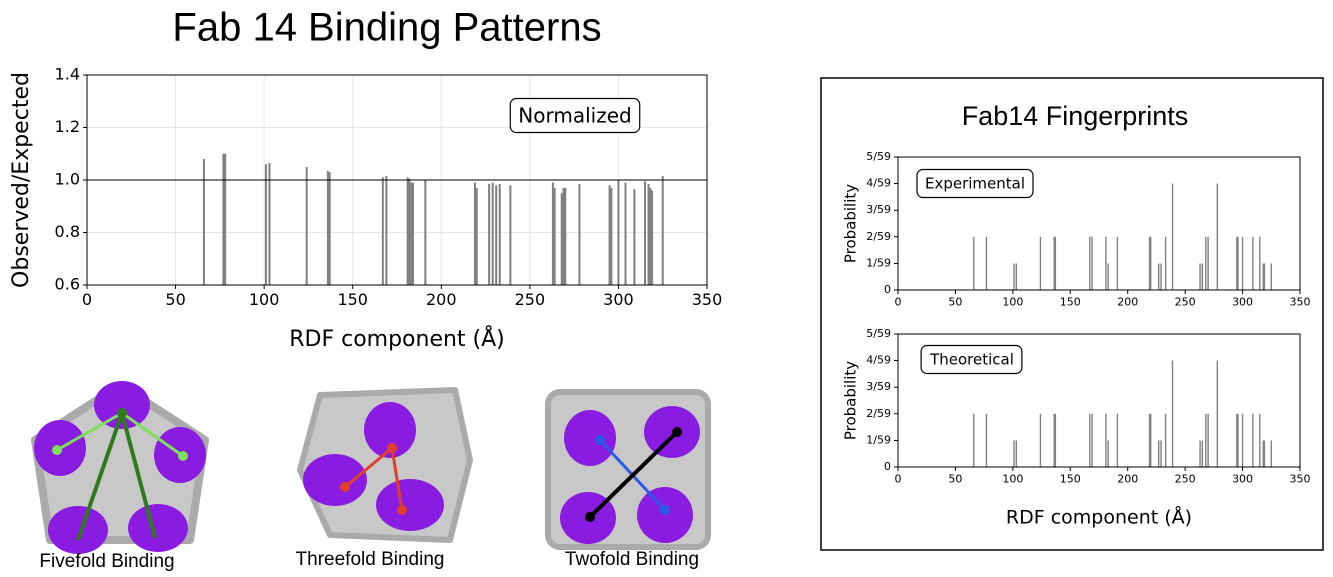  I want to click on y-axis-label: Observed/Expected, so click(21, 180).